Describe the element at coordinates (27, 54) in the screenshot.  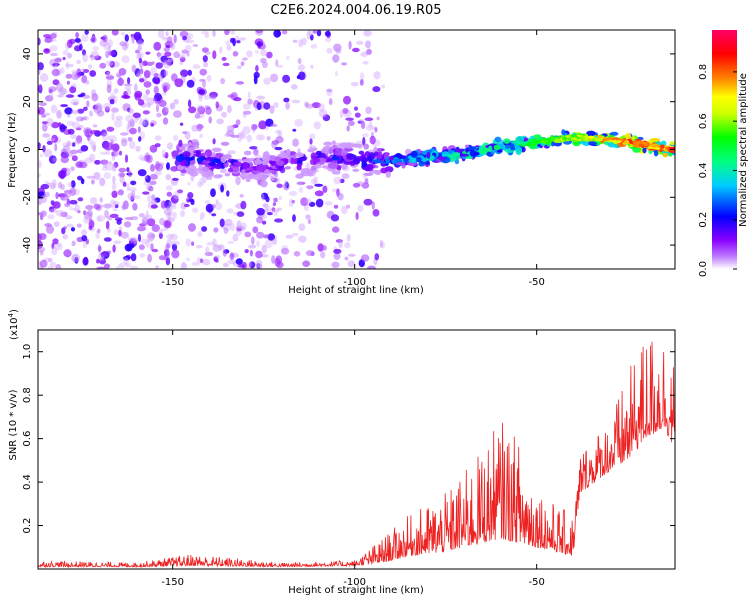
I see `heatmap-ytick-label: 40` at that location.